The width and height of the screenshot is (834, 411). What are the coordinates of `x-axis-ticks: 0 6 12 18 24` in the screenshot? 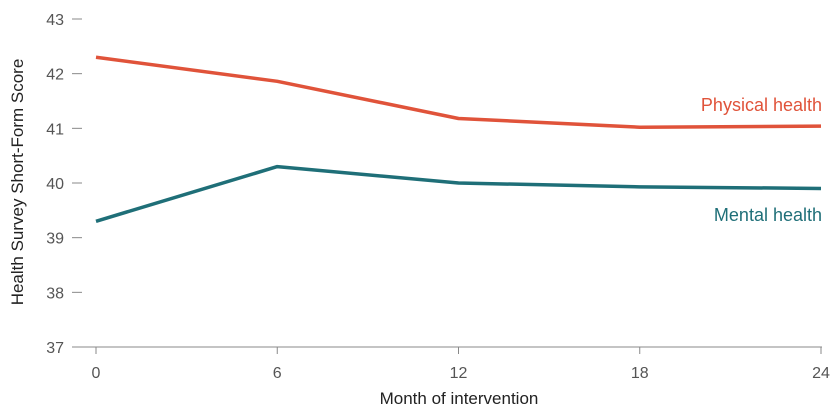 It's located at (461, 364).